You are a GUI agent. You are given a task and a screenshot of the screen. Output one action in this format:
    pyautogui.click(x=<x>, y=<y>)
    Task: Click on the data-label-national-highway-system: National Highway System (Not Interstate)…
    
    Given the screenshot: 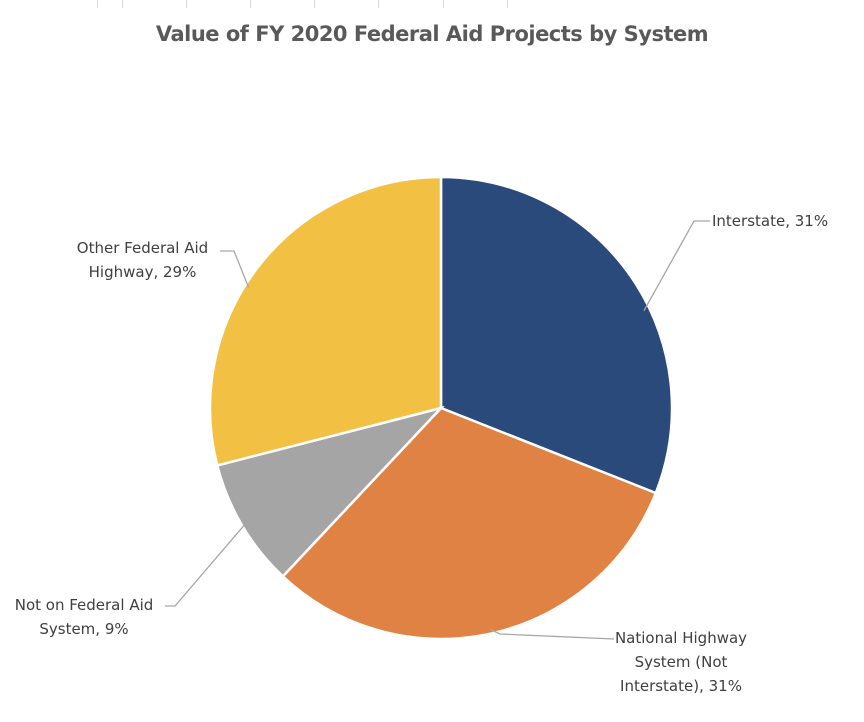 What is the action you would take?
    pyautogui.click(x=681, y=662)
    